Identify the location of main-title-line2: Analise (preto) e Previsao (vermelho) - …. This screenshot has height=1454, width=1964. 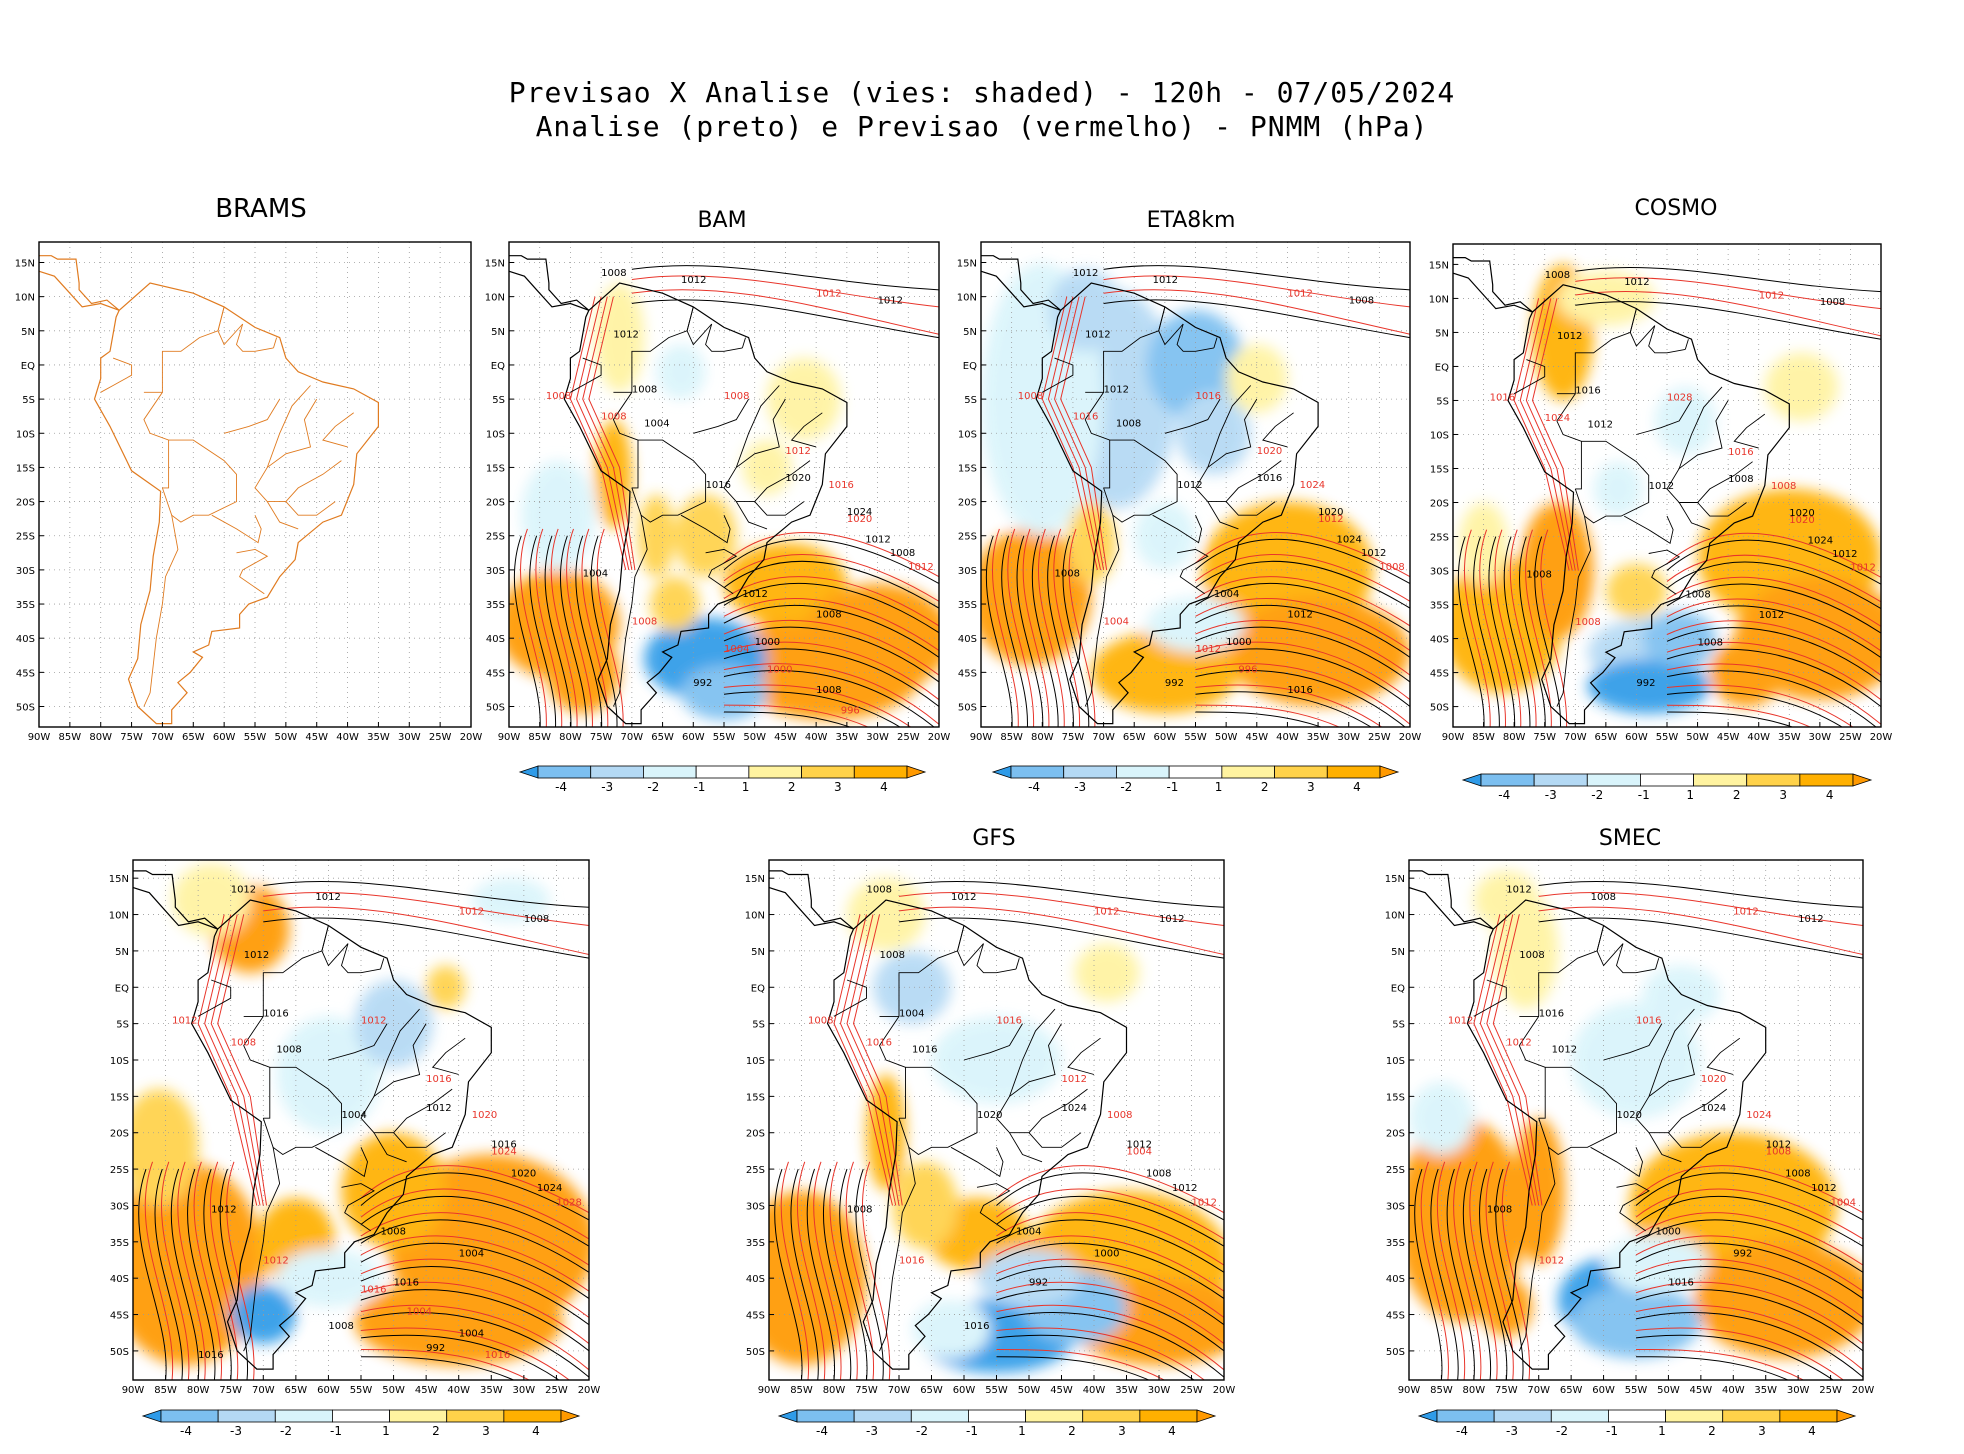
(982, 126).